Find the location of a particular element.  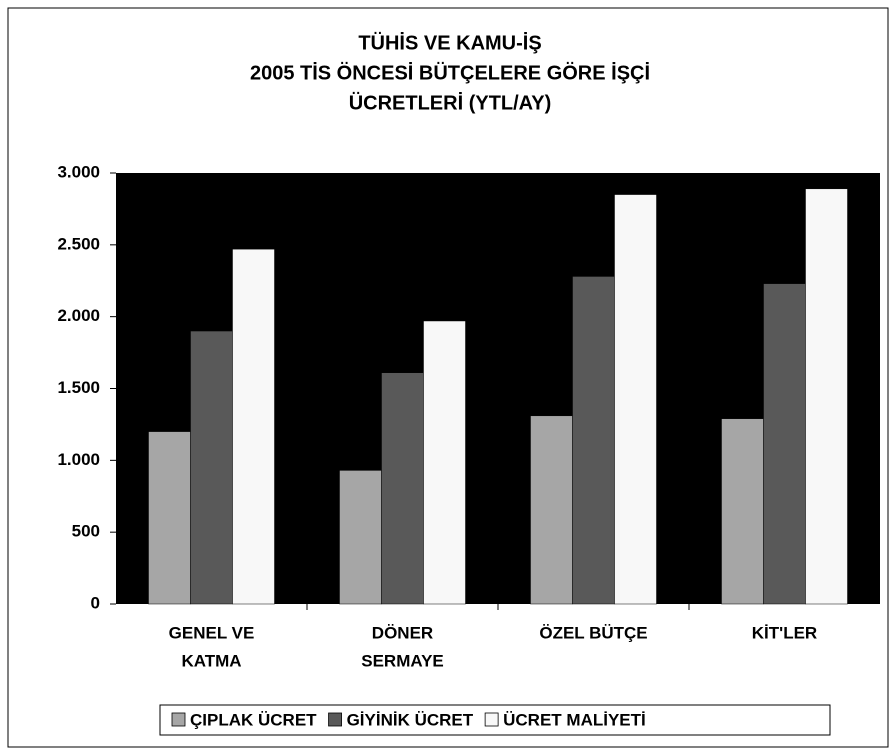

chart-title: TÜHİS VE KAMU-İŞ is located at coordinates (449, 42).